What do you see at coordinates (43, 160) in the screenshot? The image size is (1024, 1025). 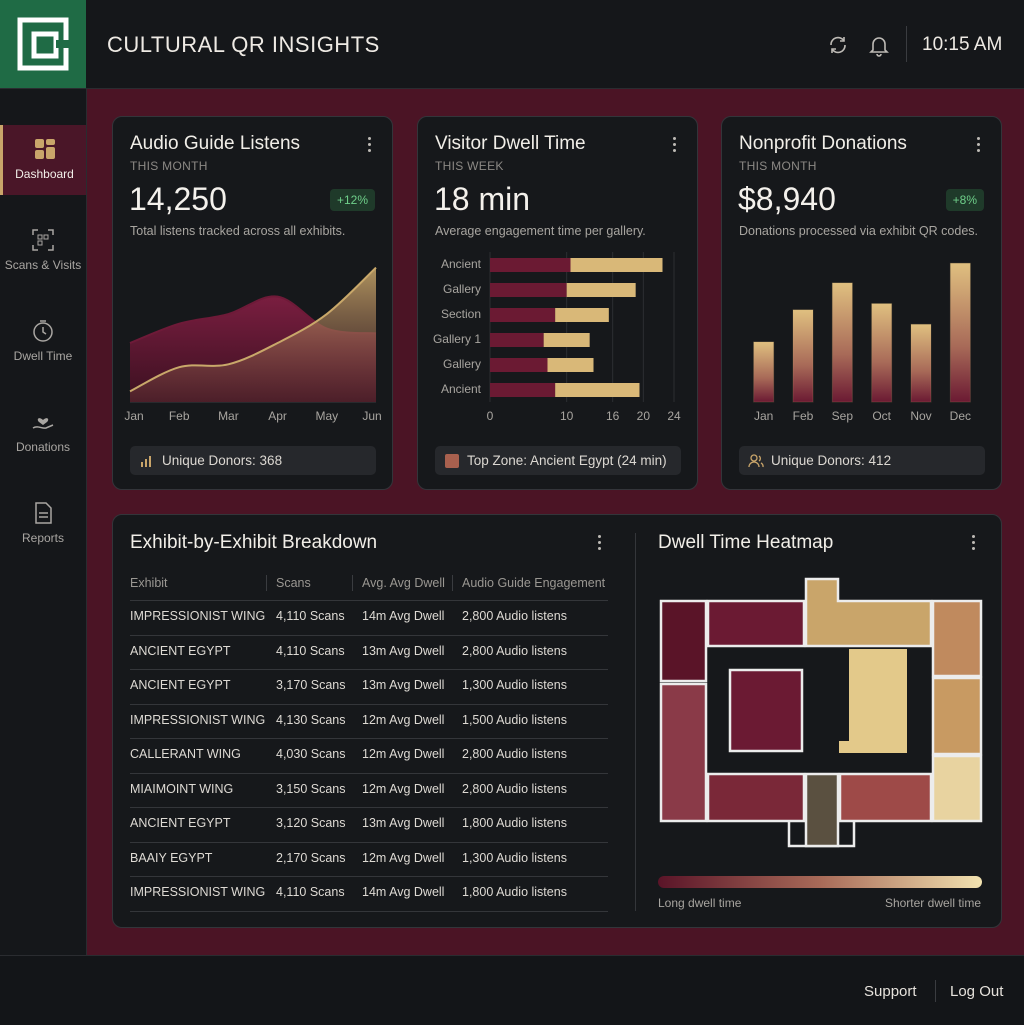 I see `nav-item: Dashboard` at bounding box center [43, 160].